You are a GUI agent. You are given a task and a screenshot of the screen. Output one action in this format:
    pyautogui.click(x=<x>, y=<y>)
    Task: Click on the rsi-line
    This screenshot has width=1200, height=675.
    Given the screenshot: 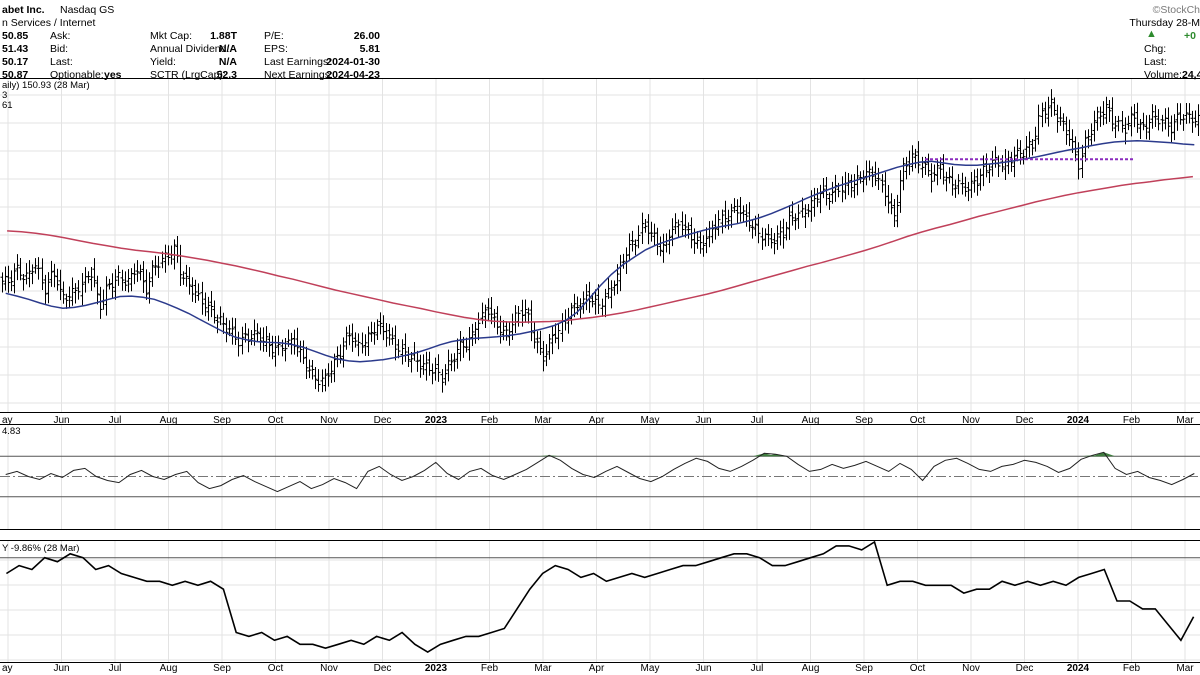 What is the action you would take?
    pyautogui.click(x=600, y=472)
    